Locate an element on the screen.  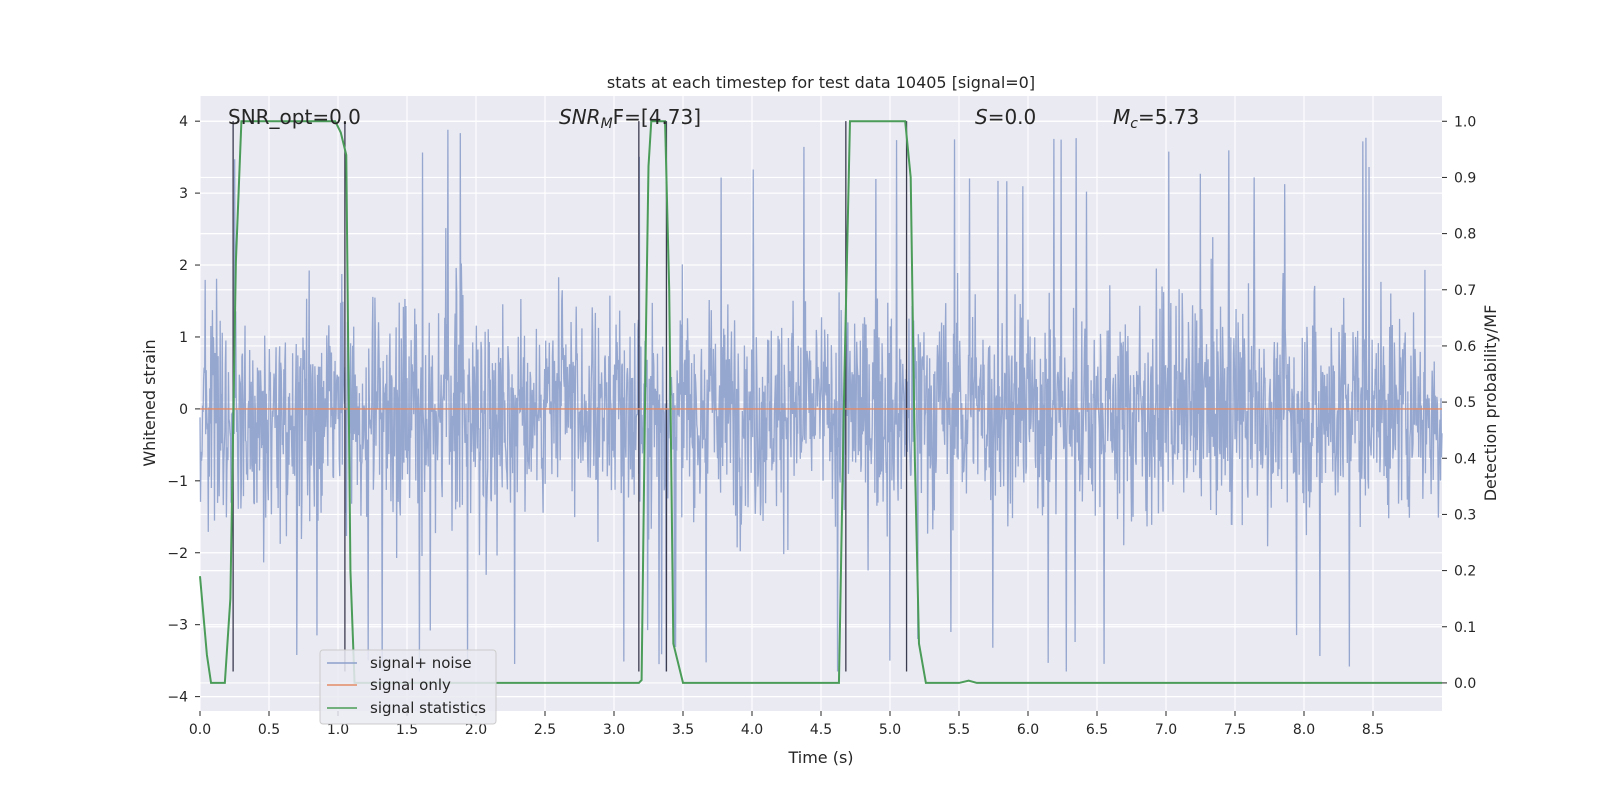
legend-label-signal-statistics: signal statistics is located at coordinates (428, 708).